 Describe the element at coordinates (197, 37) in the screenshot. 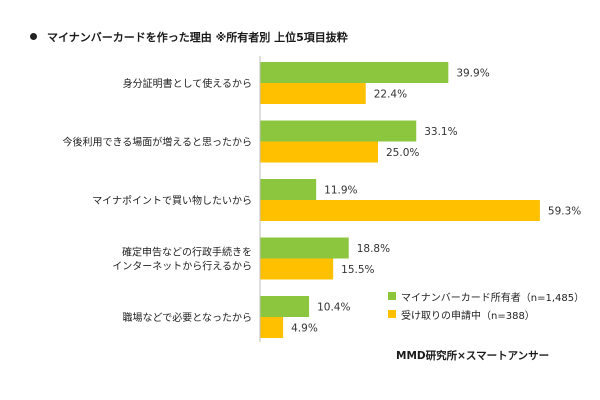

I see `chart-title-text: マイナンバーカードを作った理由 ※所有者別 上位5項目抜粋` at that location.